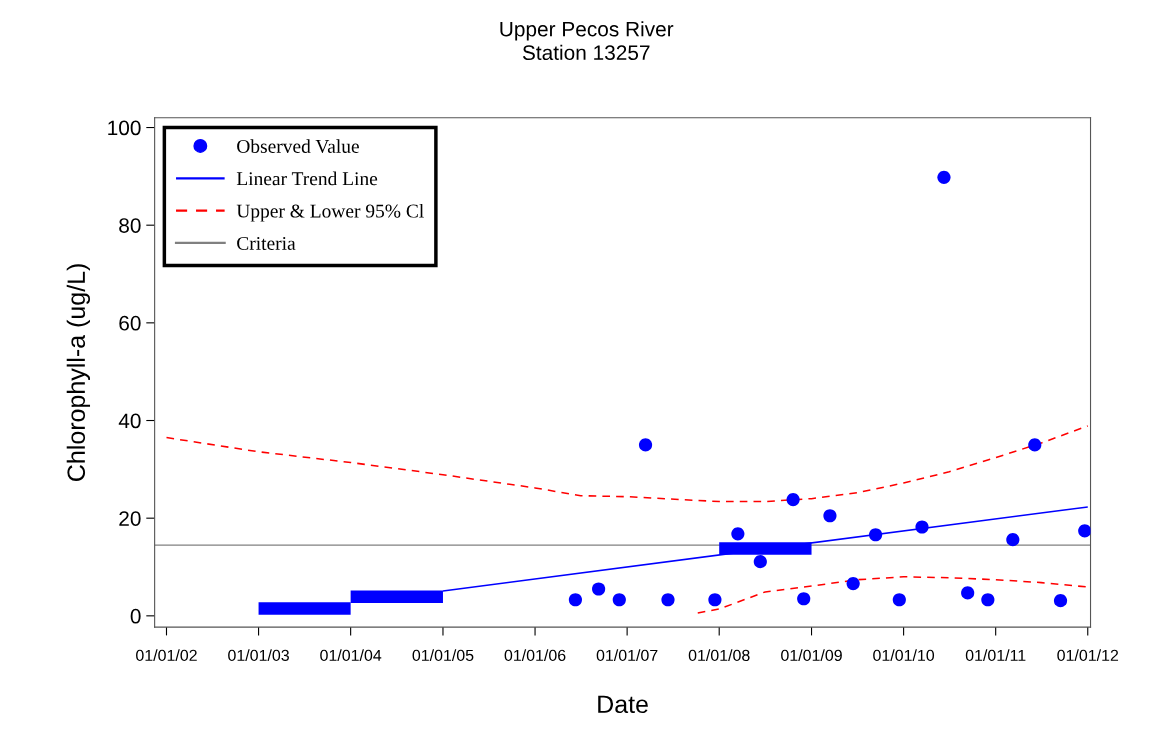 This screenshot has height=736, width=1154. I want to click on x-tick-label: 01/01/02, so click(166, 655).